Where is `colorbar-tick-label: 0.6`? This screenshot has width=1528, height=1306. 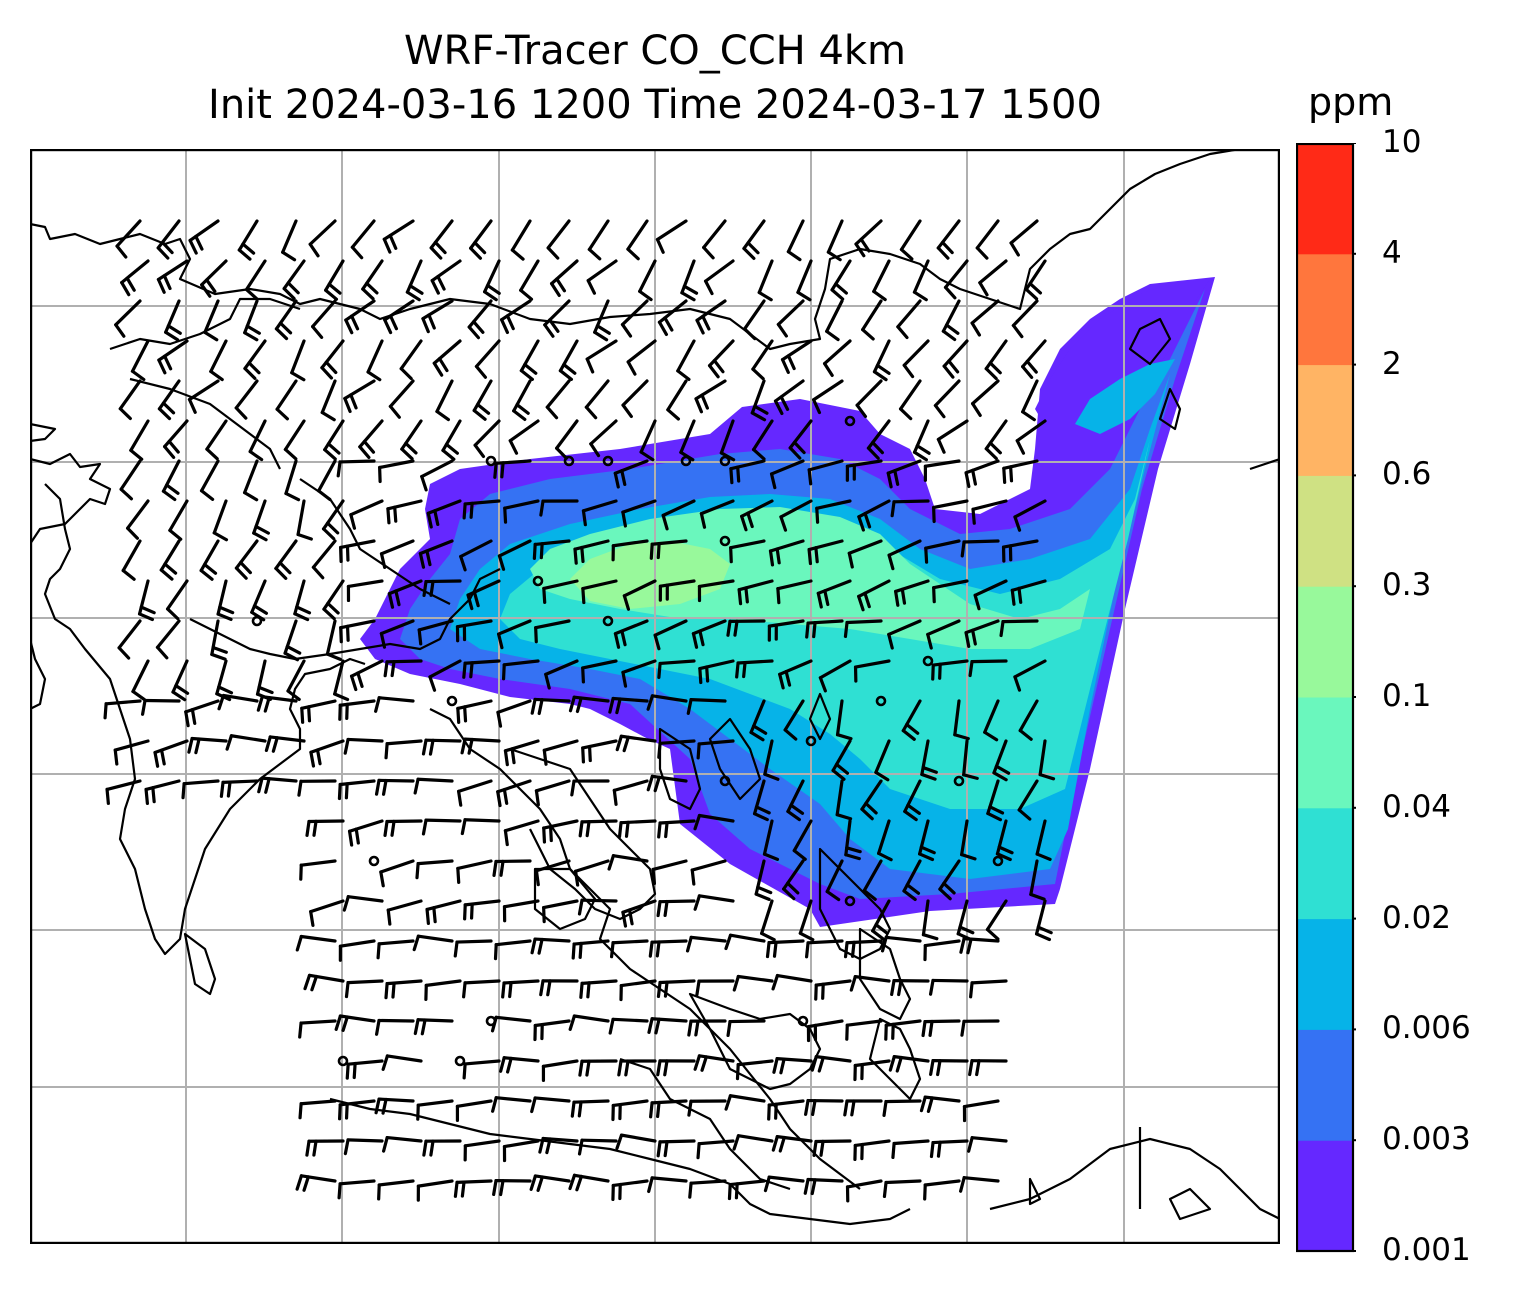 colorbar-tick-label: 0.6 is located at coordinates (1407, 474).